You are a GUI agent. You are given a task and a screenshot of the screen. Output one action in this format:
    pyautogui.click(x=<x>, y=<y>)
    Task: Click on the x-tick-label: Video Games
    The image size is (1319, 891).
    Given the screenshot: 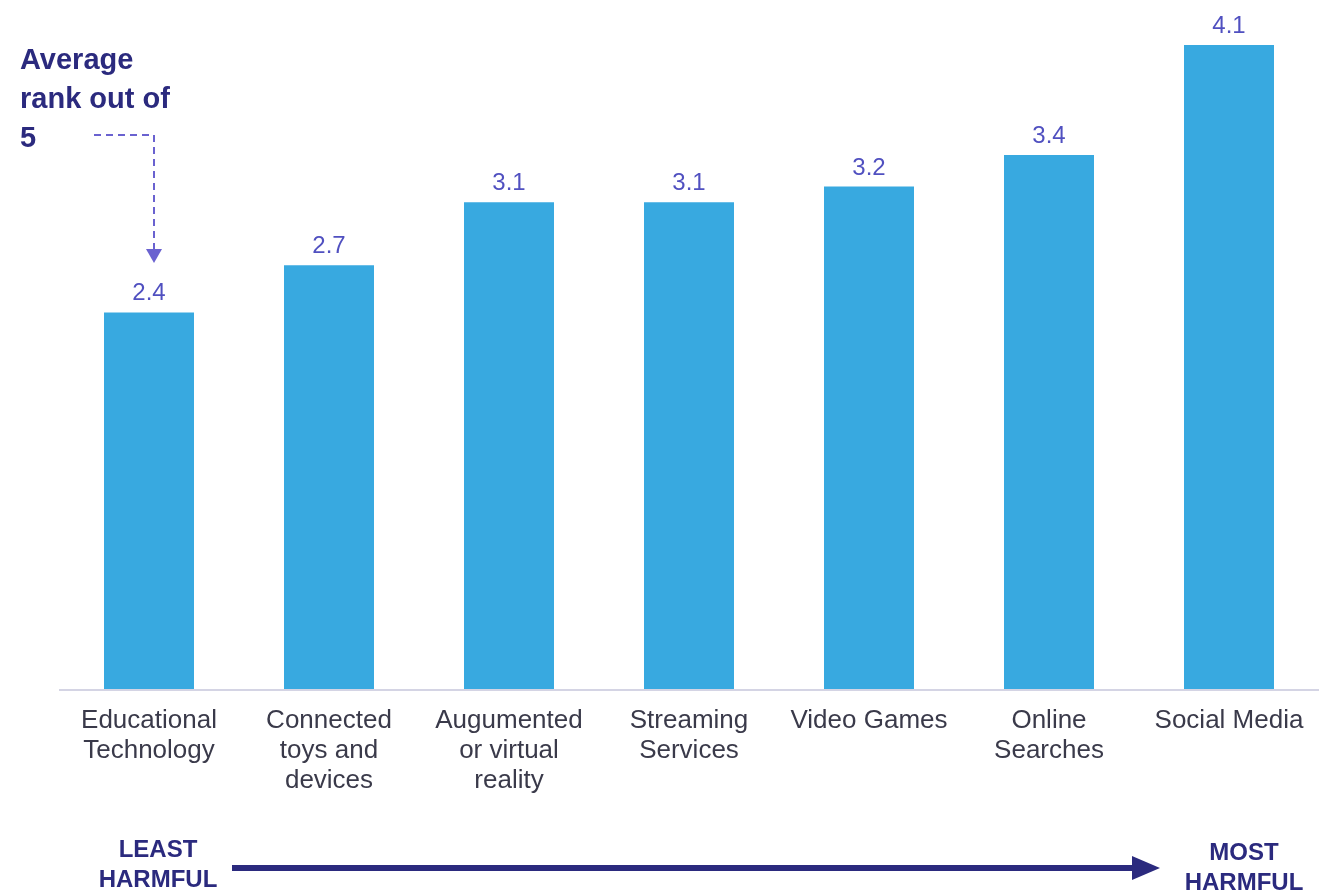 What is the action you would take?
    pyautogui.click(x=869, y=719)
    